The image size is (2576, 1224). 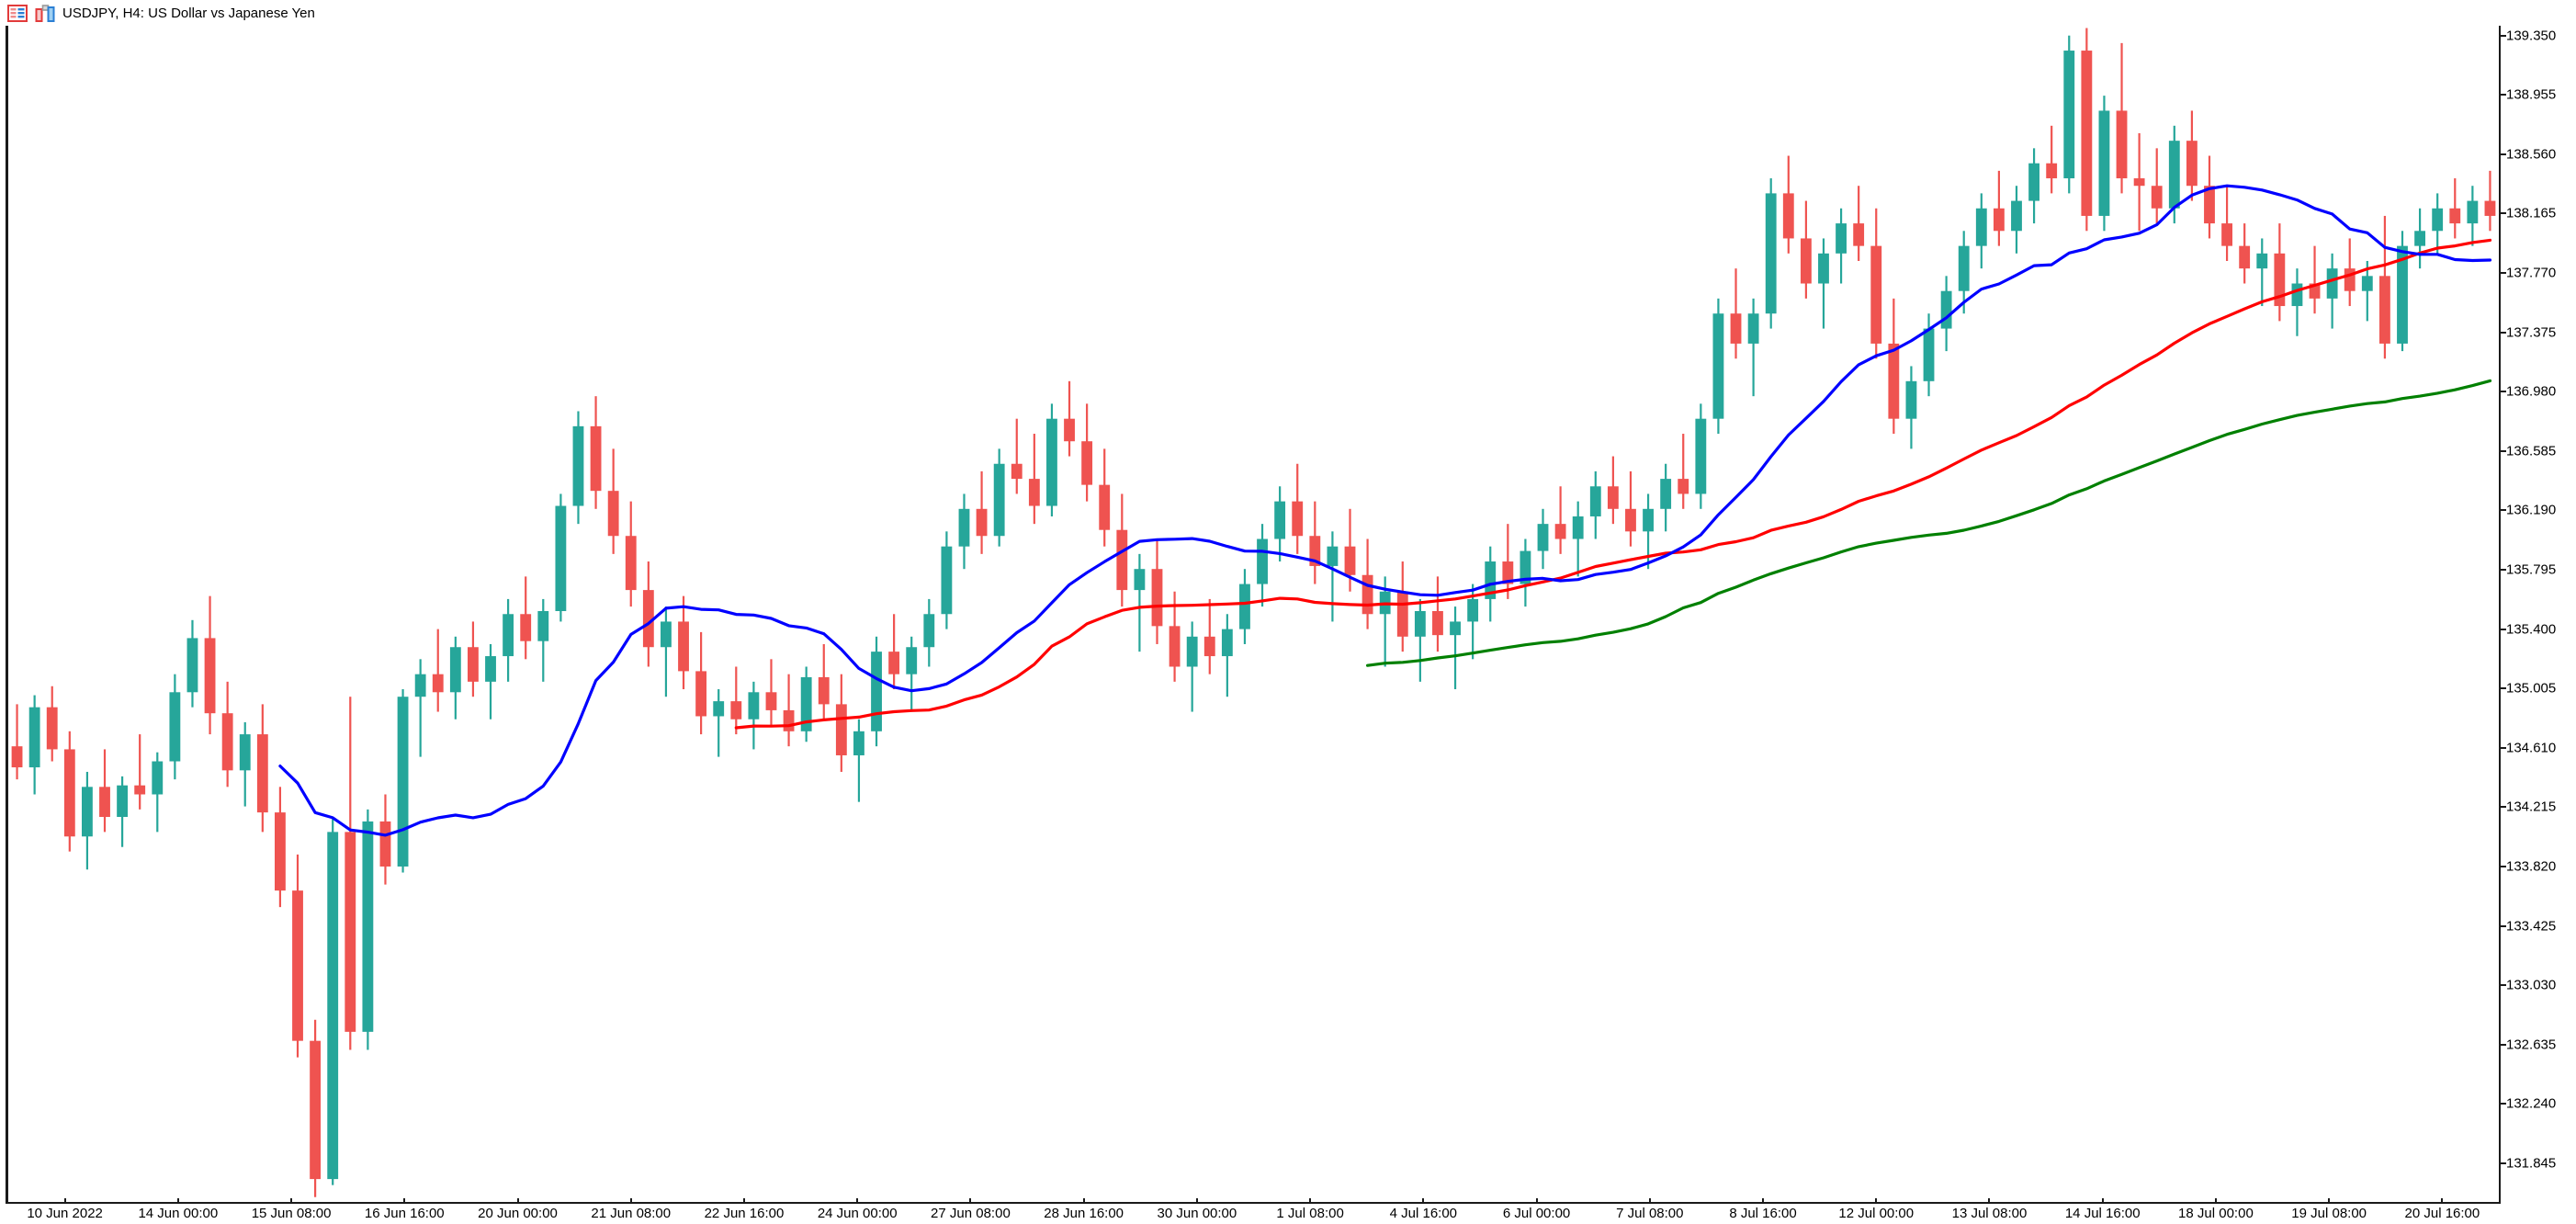 I want to click on price-axis-label: 138.560, so click(x=2531, y=154).